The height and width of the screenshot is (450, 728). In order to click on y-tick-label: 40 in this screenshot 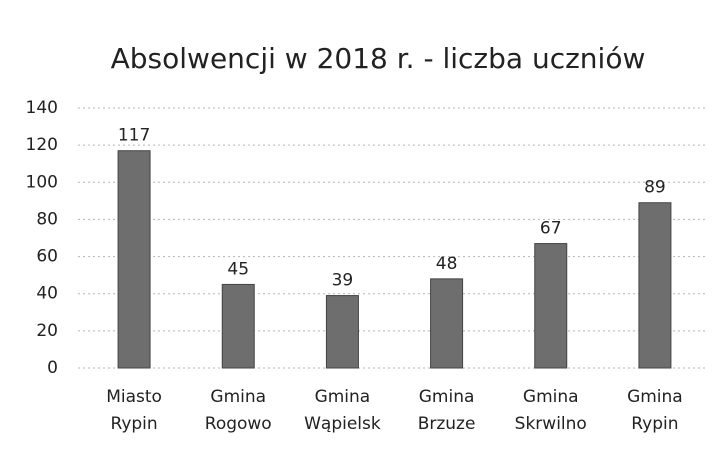, I will do `click(47, 294)`.